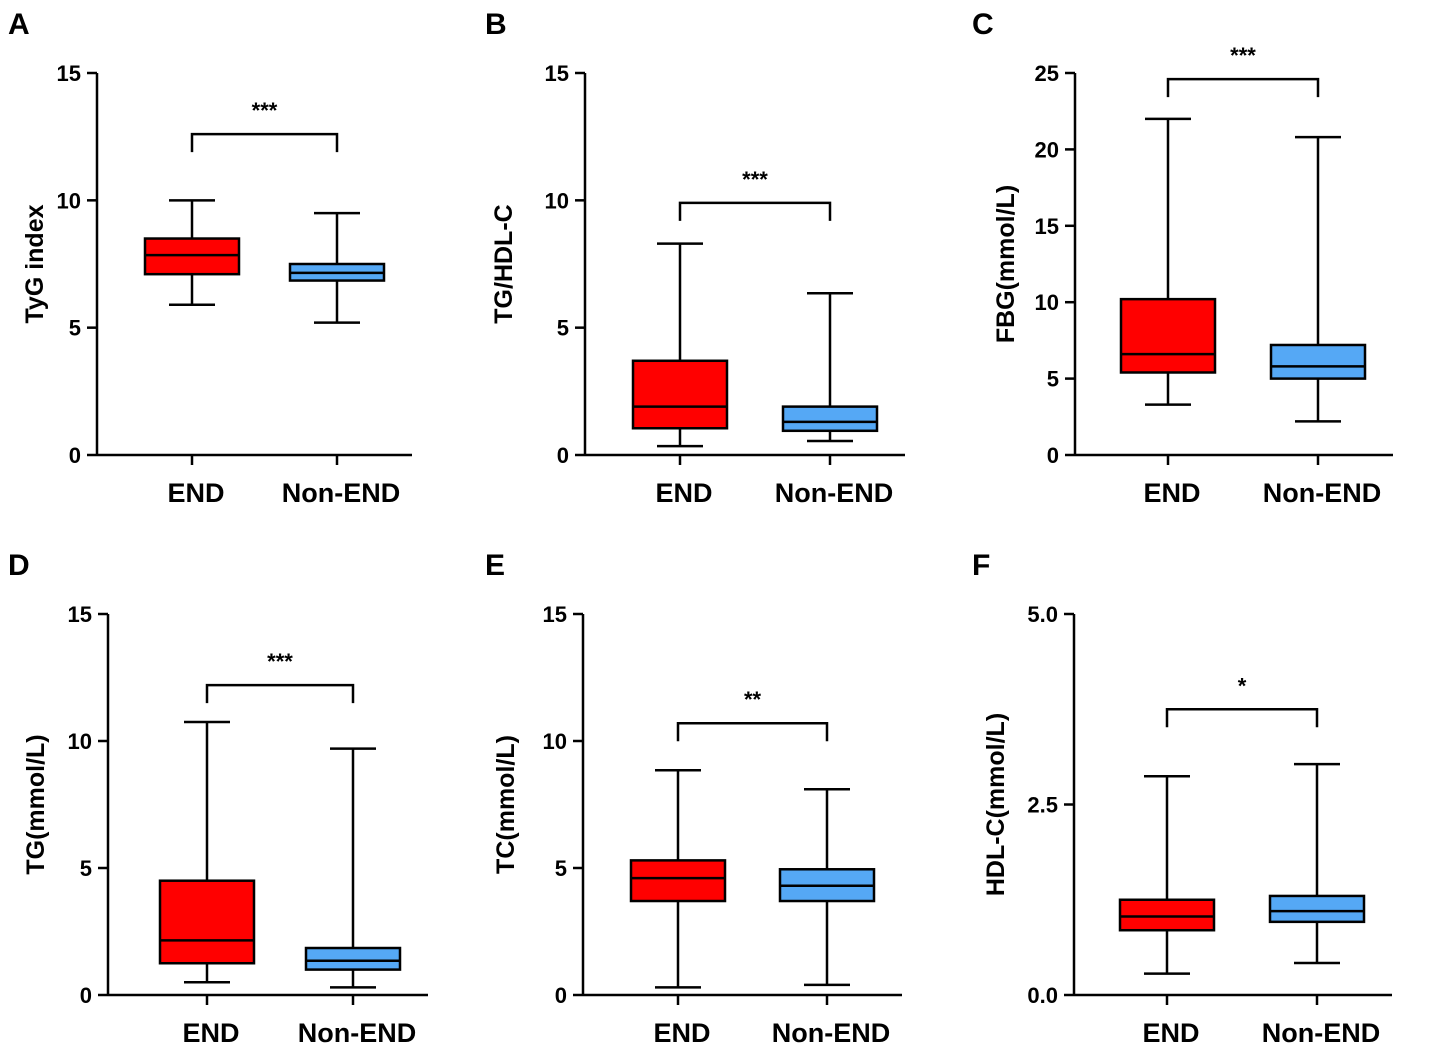  Describe the element at coordinates (831, 1033) in the screenshot. I see `panel-e-category-label: Non-END` at that location.